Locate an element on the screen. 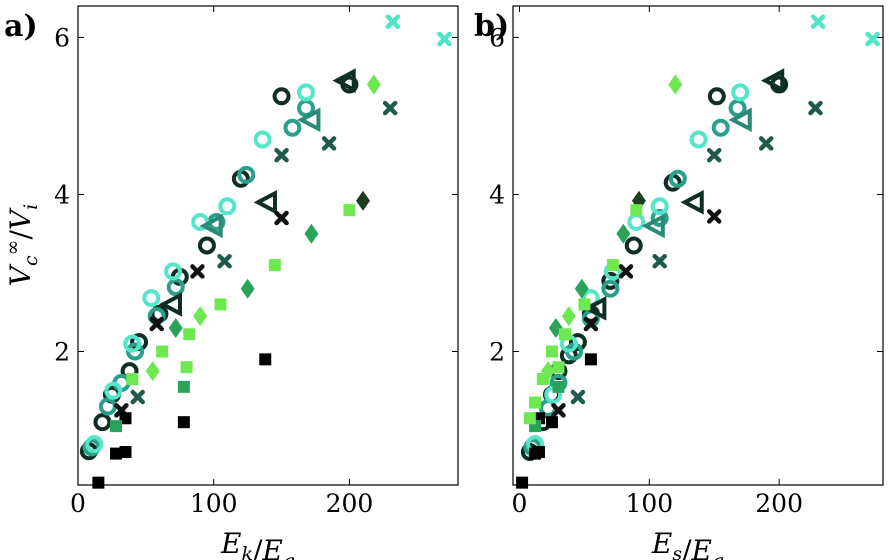 This screenshot has width=889, height=560. panel-label: b) is located at coordinates (491, 26).